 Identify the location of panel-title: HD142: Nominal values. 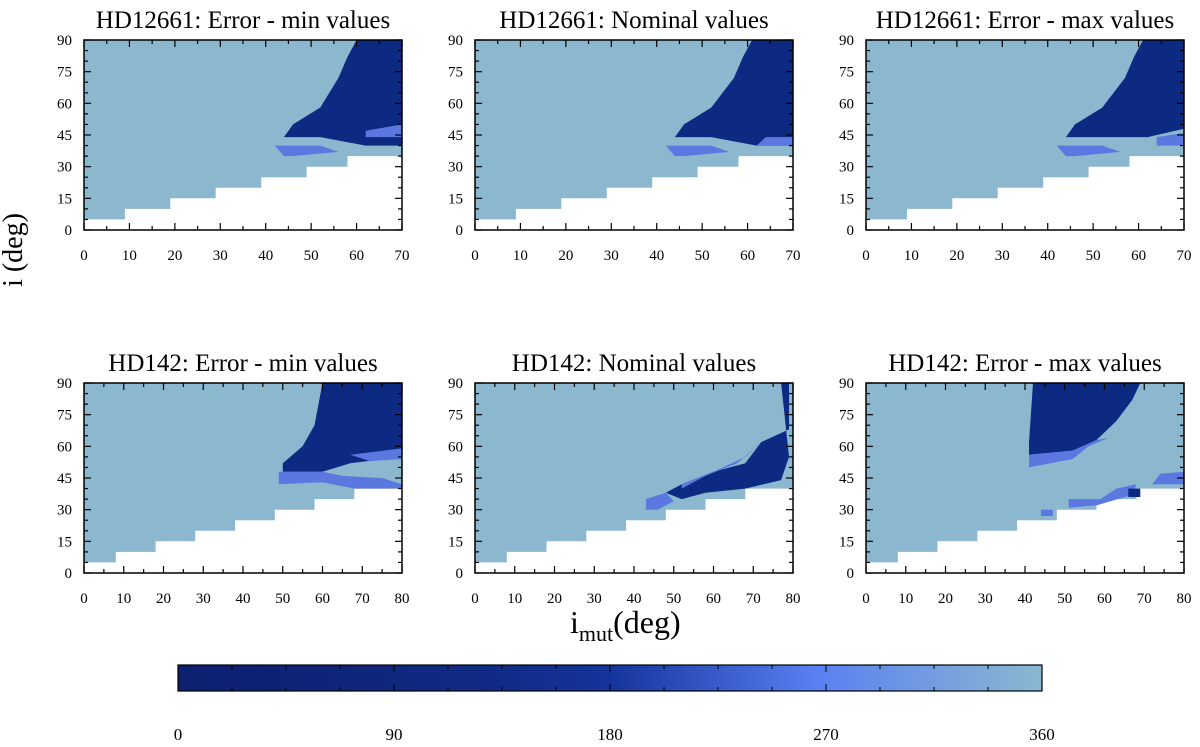
(634, 363).